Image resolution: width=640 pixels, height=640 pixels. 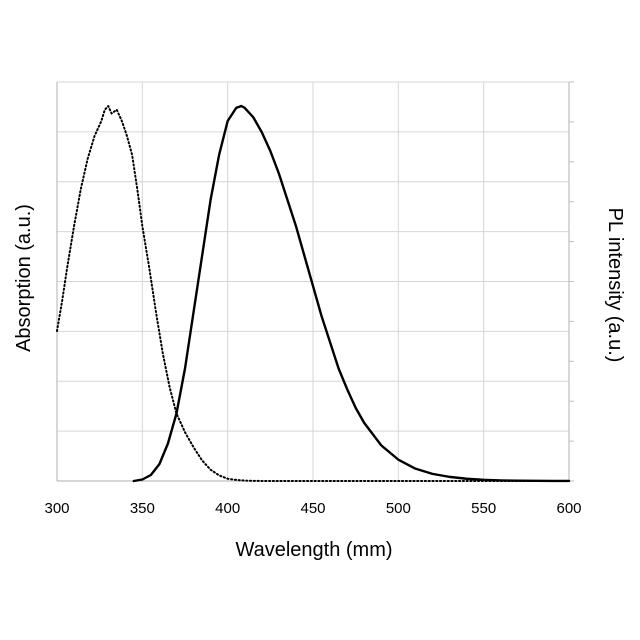 I want to click on x-tick-label: 500, so click(x=398, y=508).